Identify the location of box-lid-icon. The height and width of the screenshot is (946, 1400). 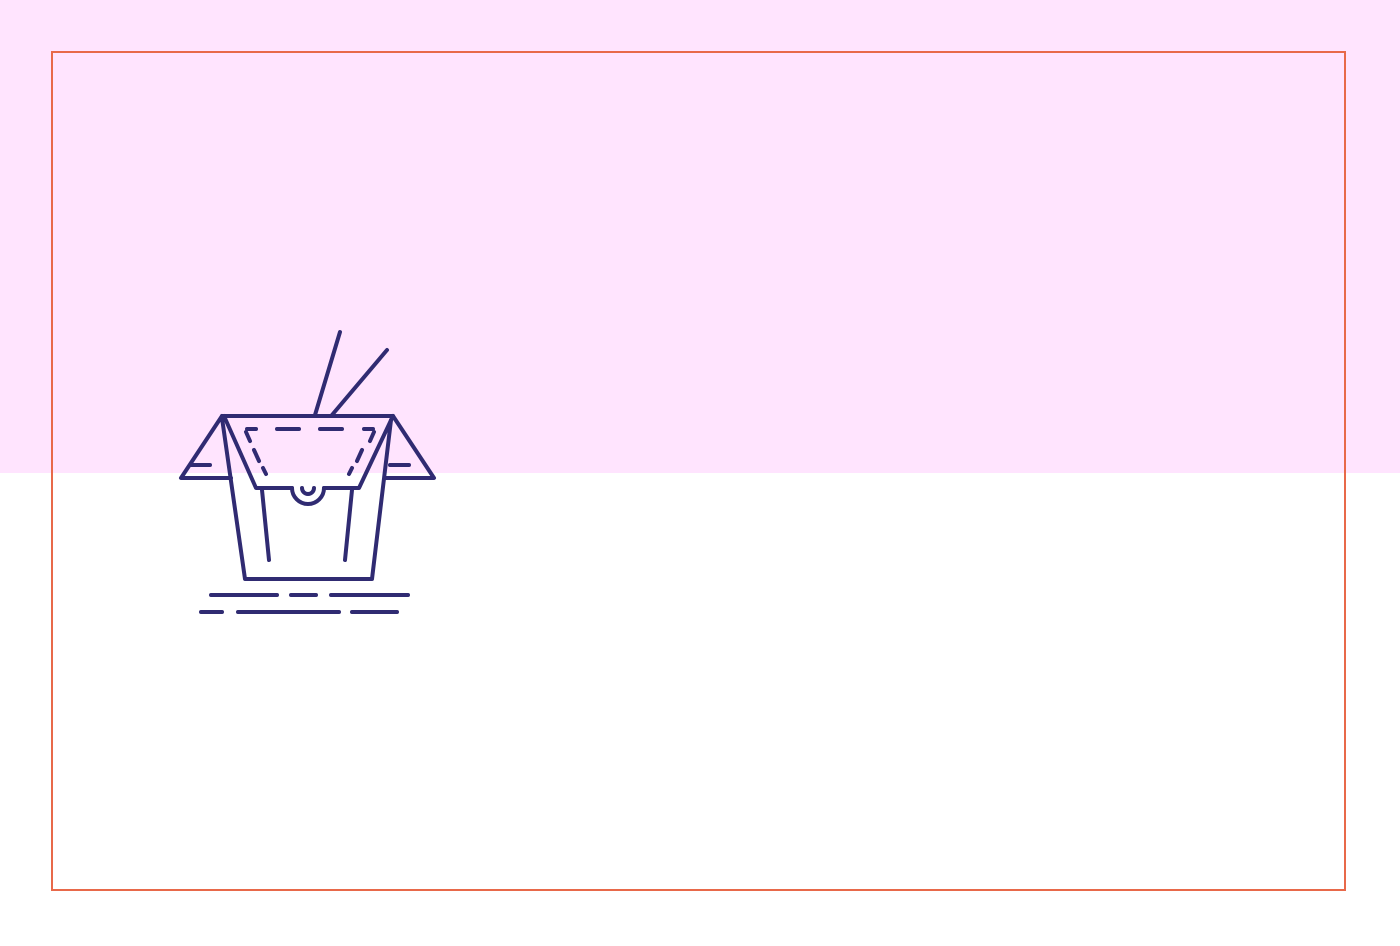
(308, 460).